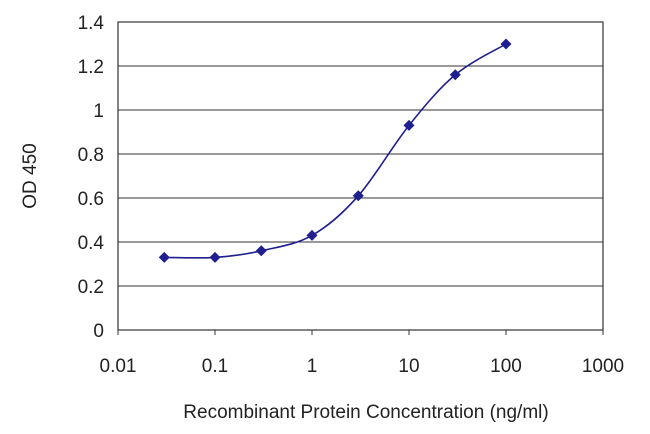 The image size is (650, 434). Describe the element at coordinates (215, 366) in the screenshot. I see `x-tick-label: 0.1` at that location.